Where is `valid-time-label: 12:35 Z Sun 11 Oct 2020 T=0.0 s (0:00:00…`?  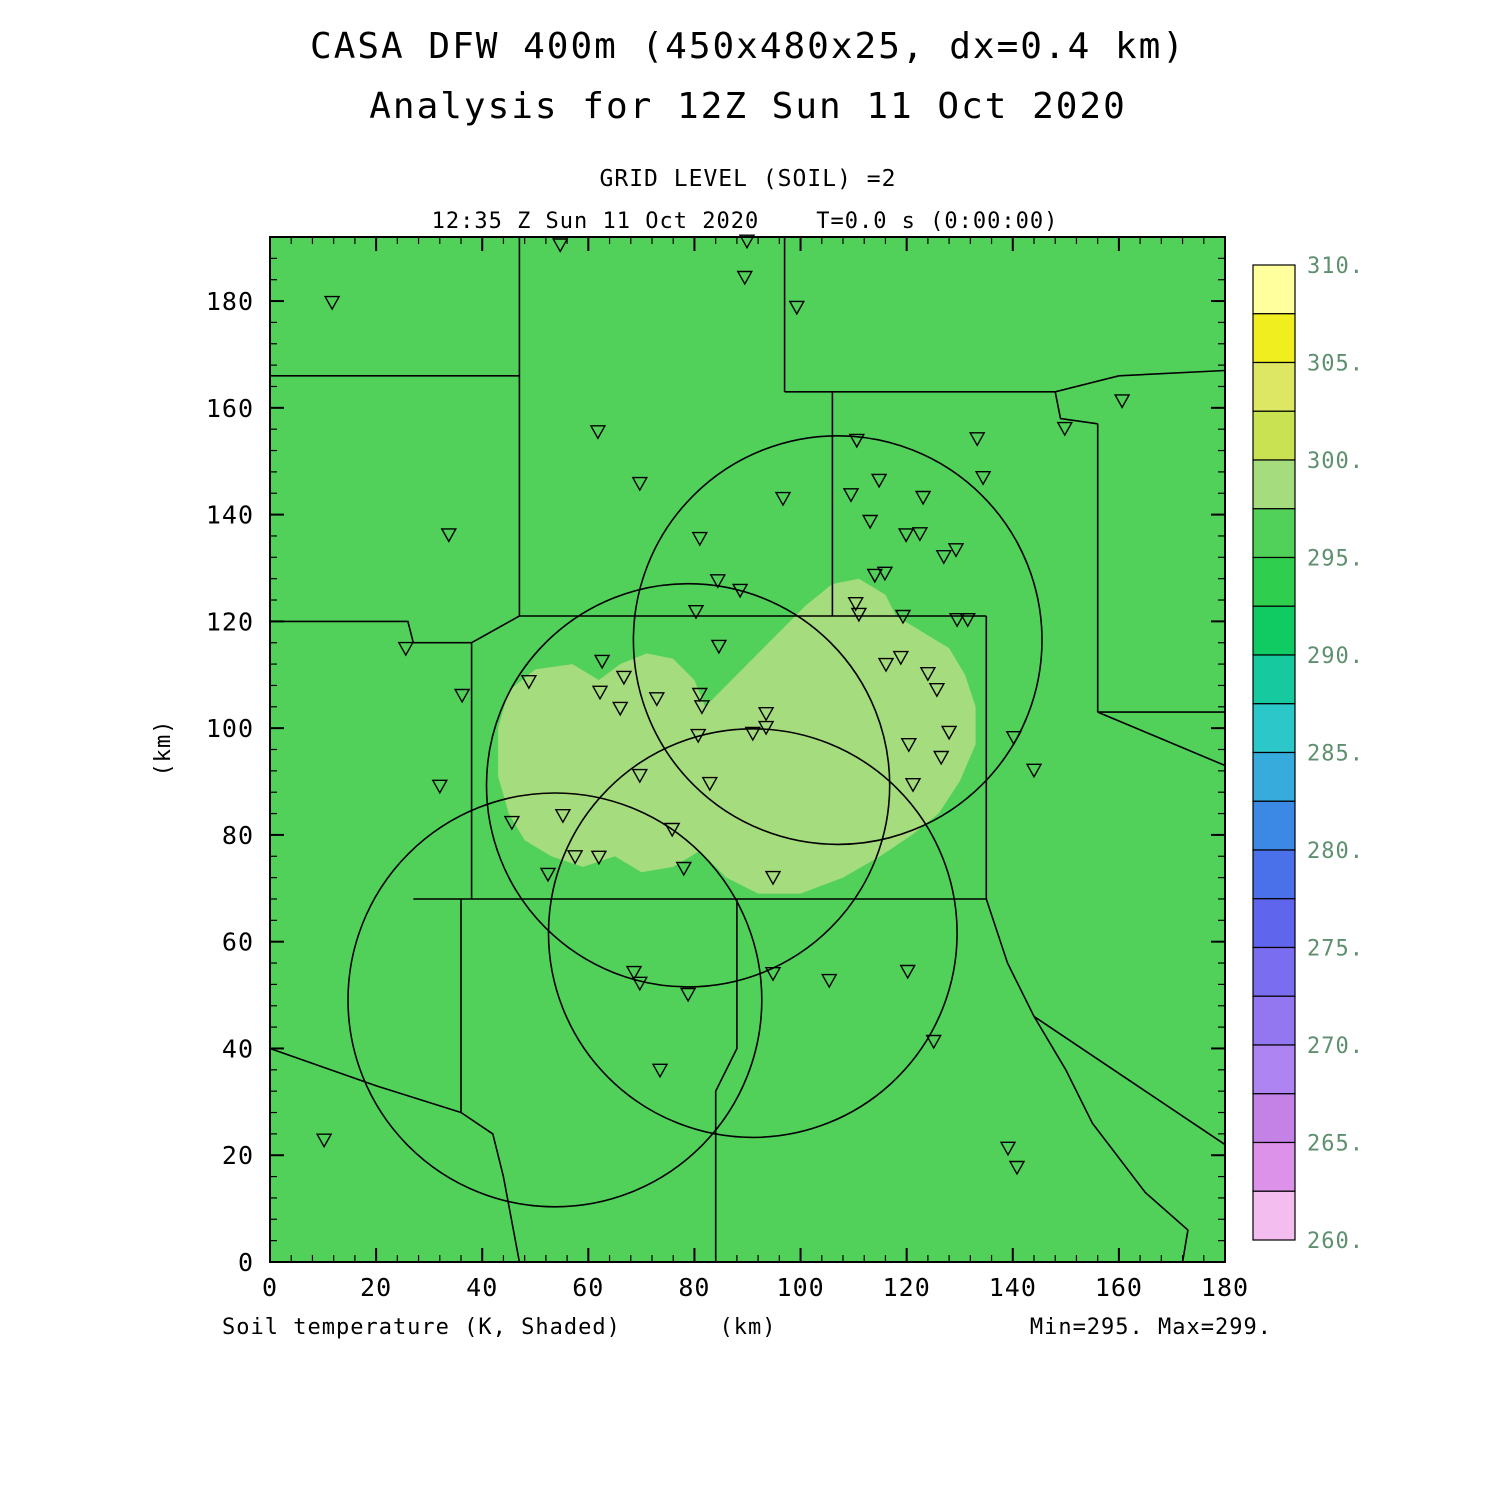 valid-time-label: 12:35 Z Sun 11 Oct 2020 T=0.0 s (0:00:00… is located at coordinates (745, 221).